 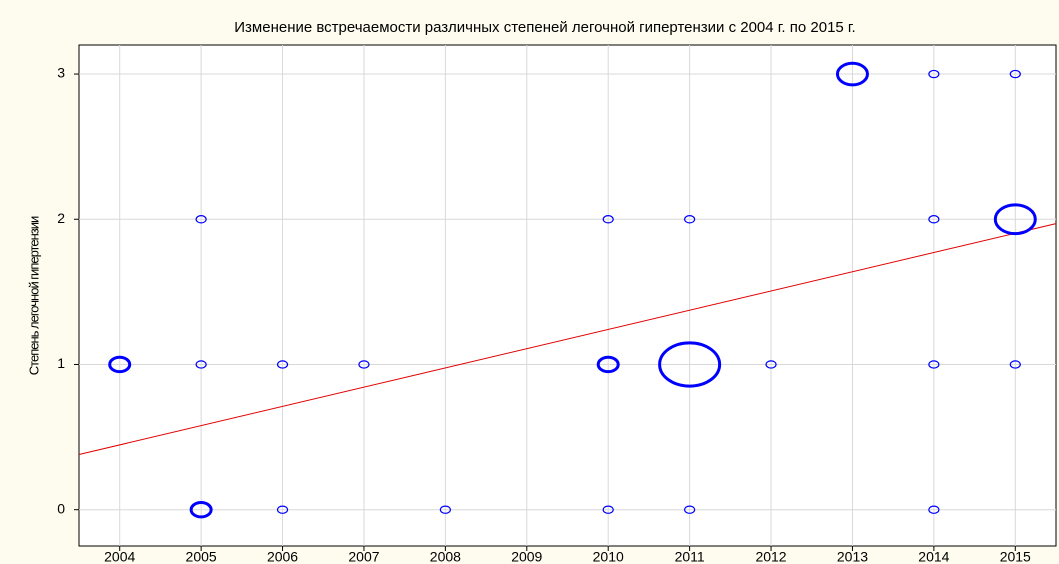 I want to click on x-tick-label: 2011, so click(x=690, y=556).